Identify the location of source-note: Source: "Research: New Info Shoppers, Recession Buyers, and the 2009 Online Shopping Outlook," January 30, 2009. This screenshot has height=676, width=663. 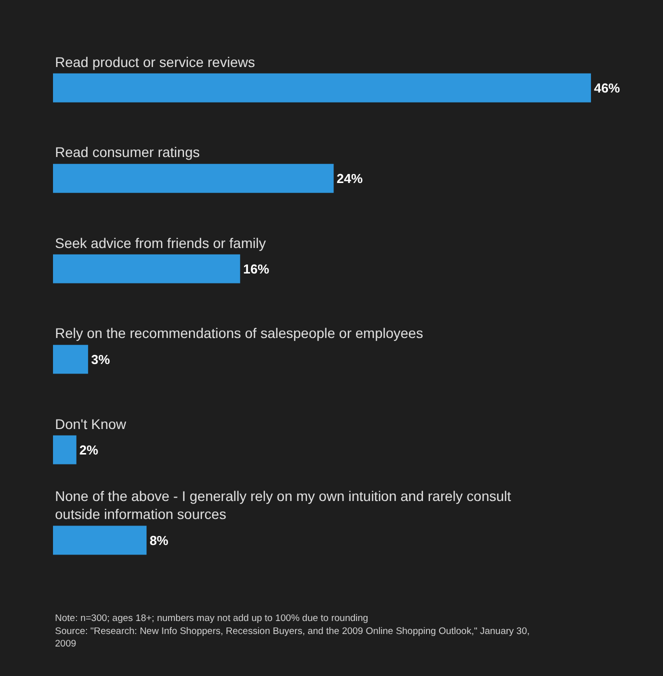
(292, 638).